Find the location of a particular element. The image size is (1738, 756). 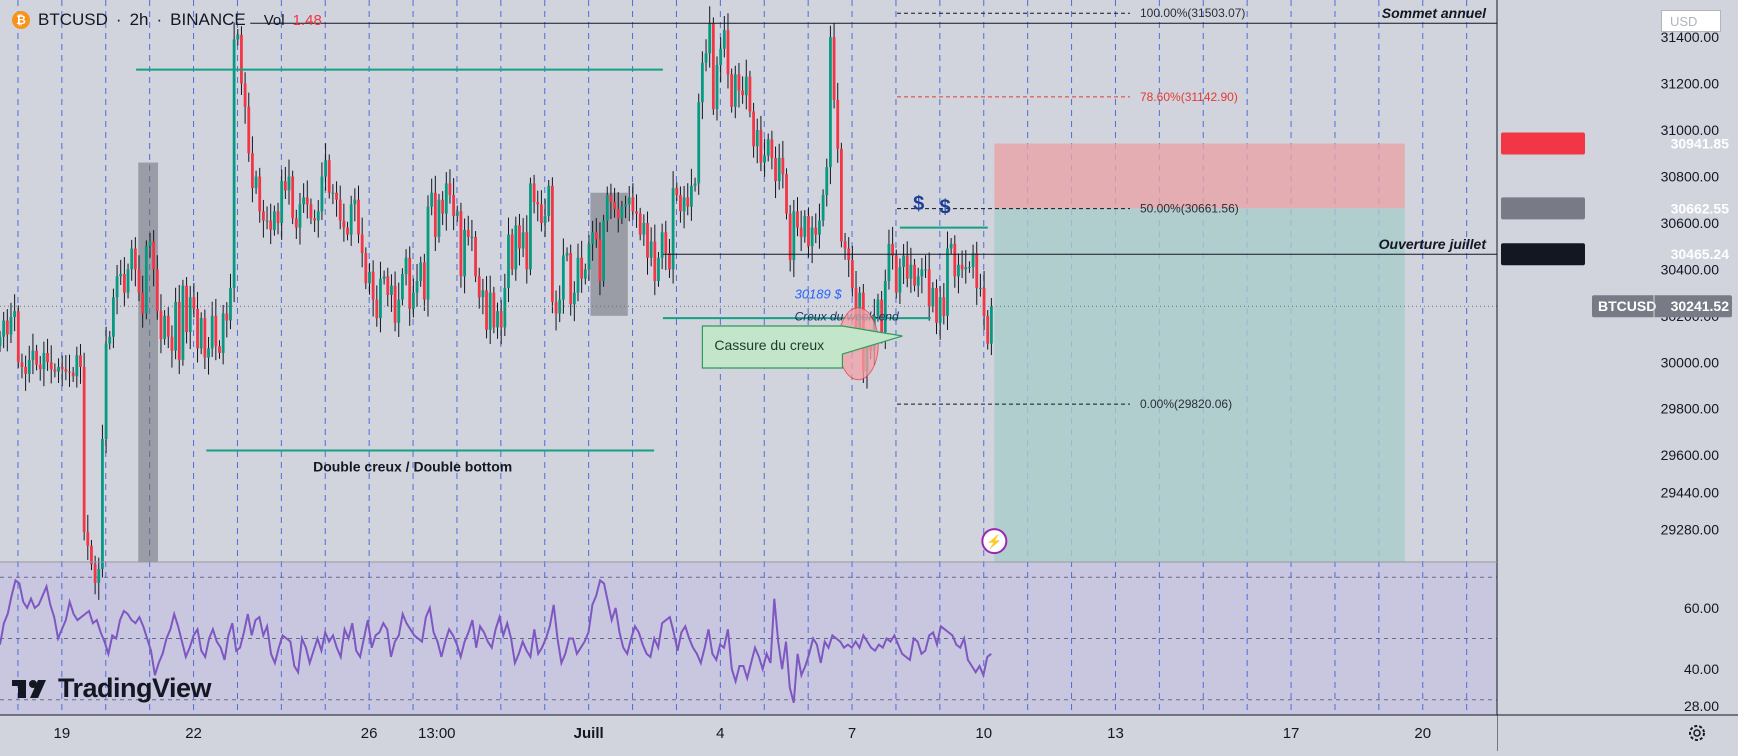

time-tick-label: 10 is located at coordinates (983, 733).